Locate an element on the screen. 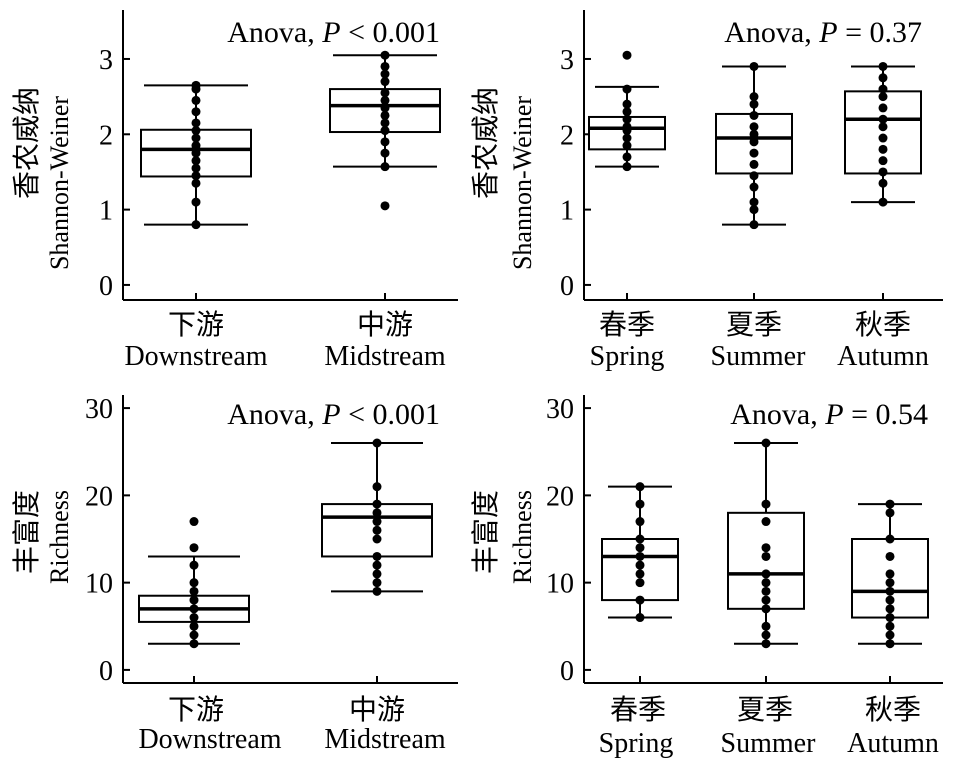  y-axis-label-en-group: Richness is located at coordinates (59, 537).